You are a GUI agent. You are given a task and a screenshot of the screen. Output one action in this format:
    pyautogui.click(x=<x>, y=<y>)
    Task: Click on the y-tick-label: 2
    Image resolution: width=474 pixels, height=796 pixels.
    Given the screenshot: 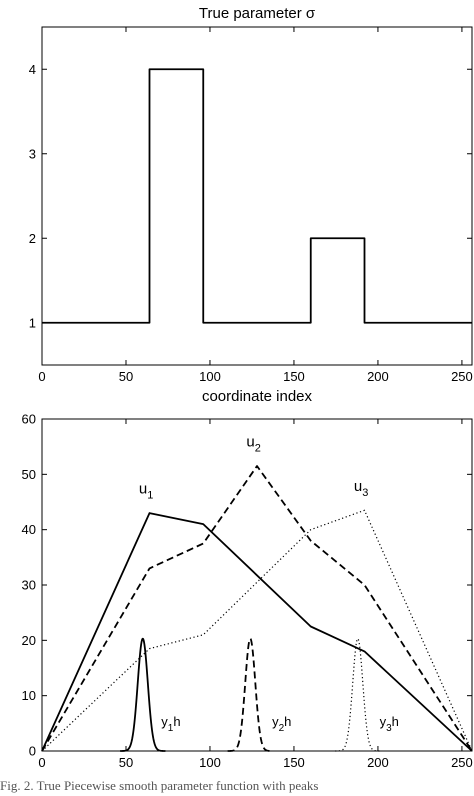 What is the action you would take?
    pyautogui.click(x=32, y=238)
    